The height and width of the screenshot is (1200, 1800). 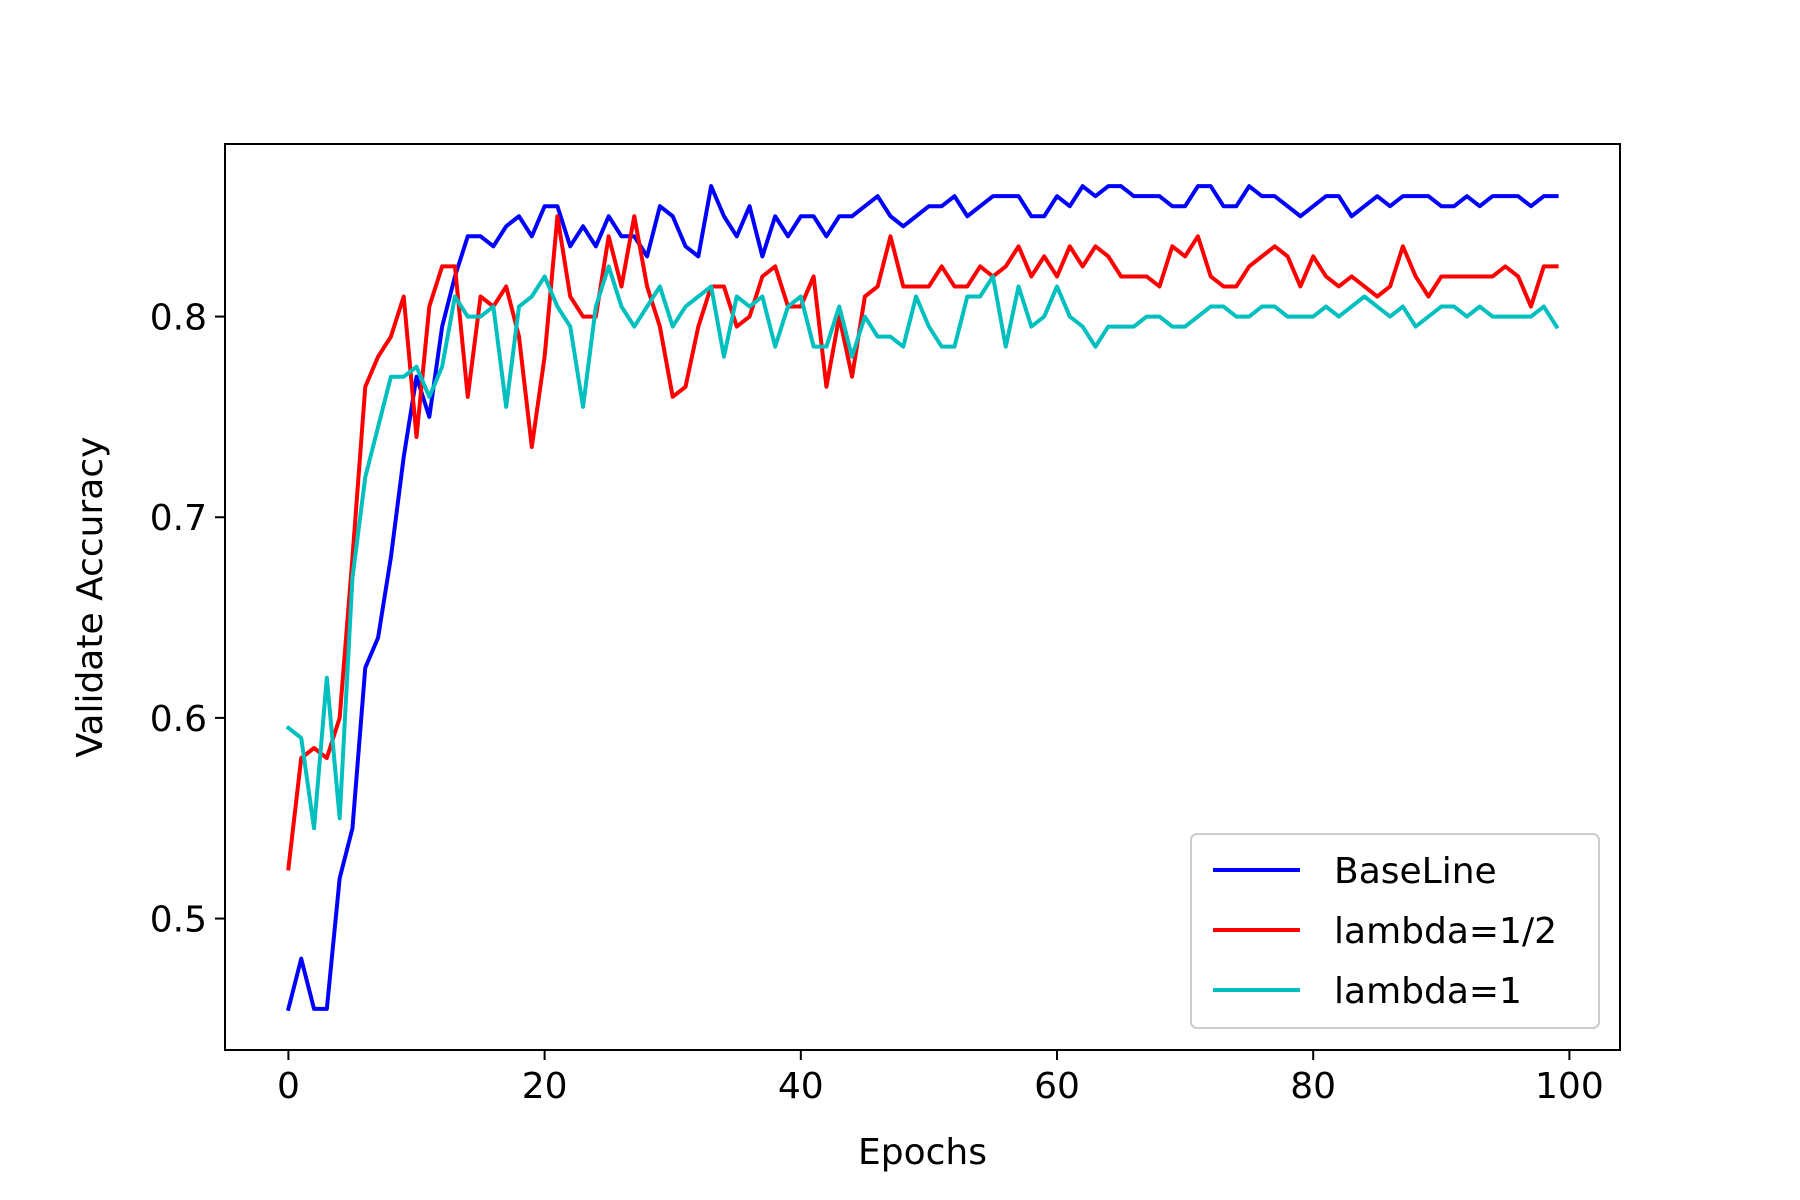 What do you see at coordinates (178, 318) in the screenshot?
I see `y-tick-label: 0.8` at bounding box center [178, 318].